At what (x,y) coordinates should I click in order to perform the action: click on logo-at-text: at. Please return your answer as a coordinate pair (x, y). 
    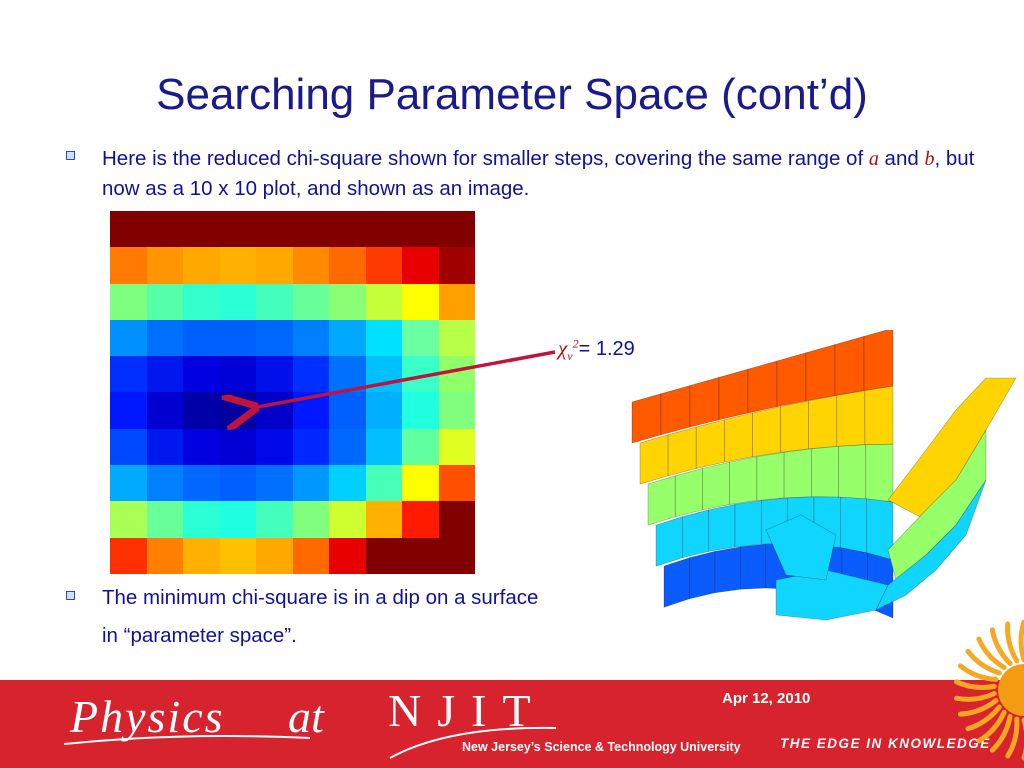
    Looking at the image, I should click on (306, 716).